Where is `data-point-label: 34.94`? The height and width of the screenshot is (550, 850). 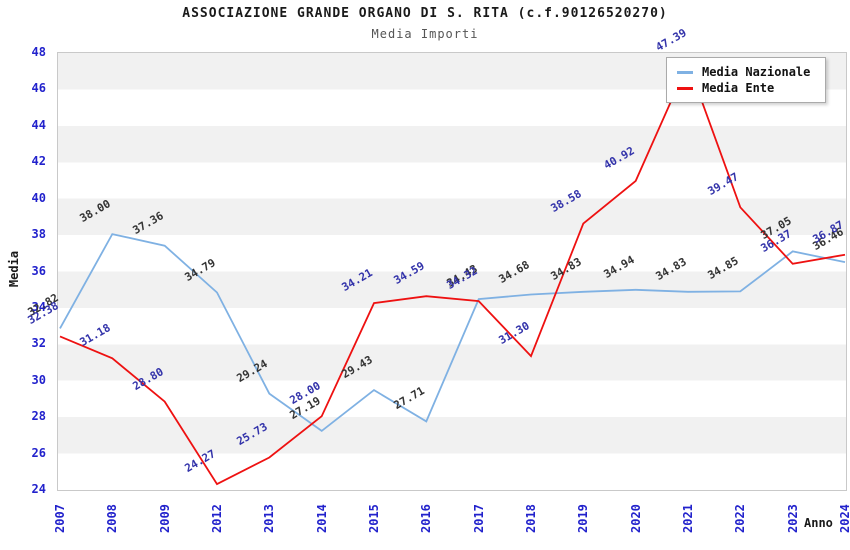 data-point-label: 34.94 is located at coordinates (619, 266).